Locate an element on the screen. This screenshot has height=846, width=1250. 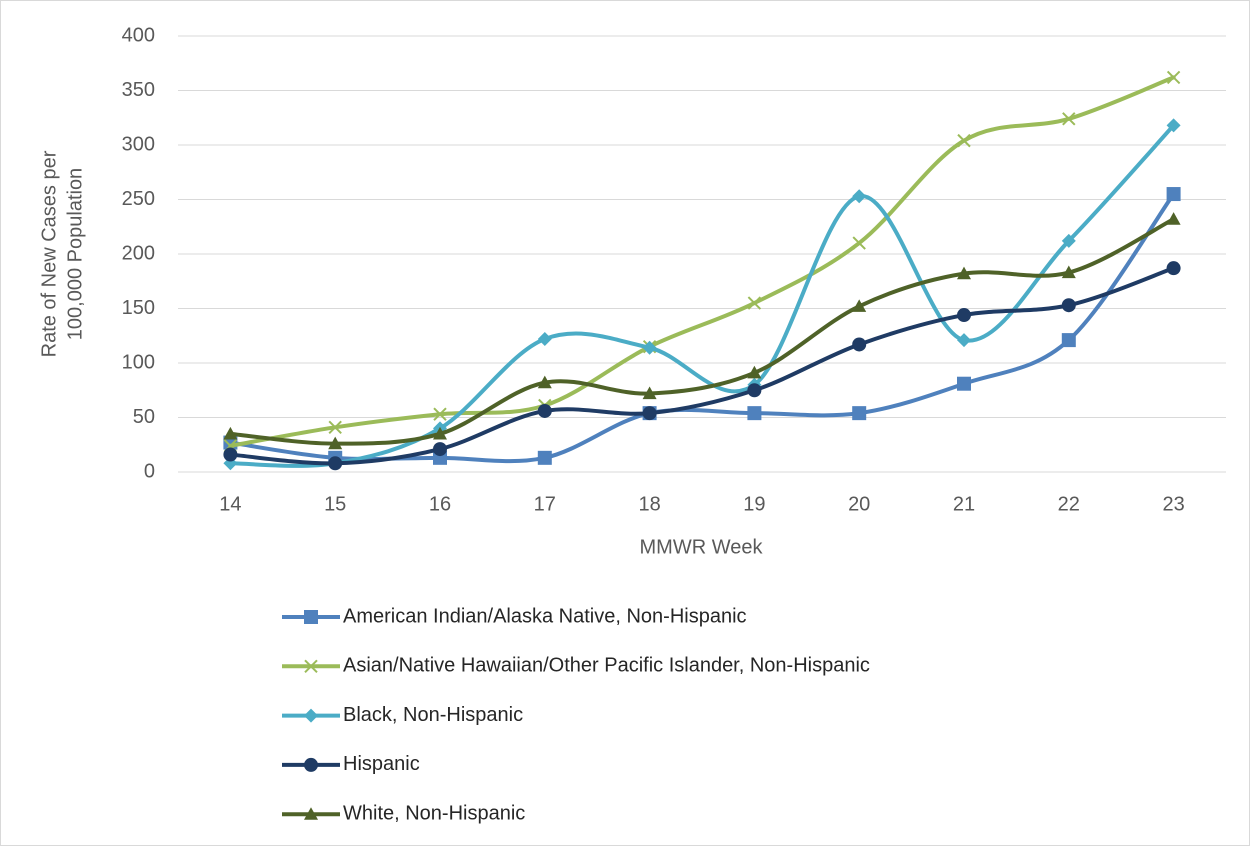
y-axis-title: 100,000 Population is located at coordinates (75, 254).